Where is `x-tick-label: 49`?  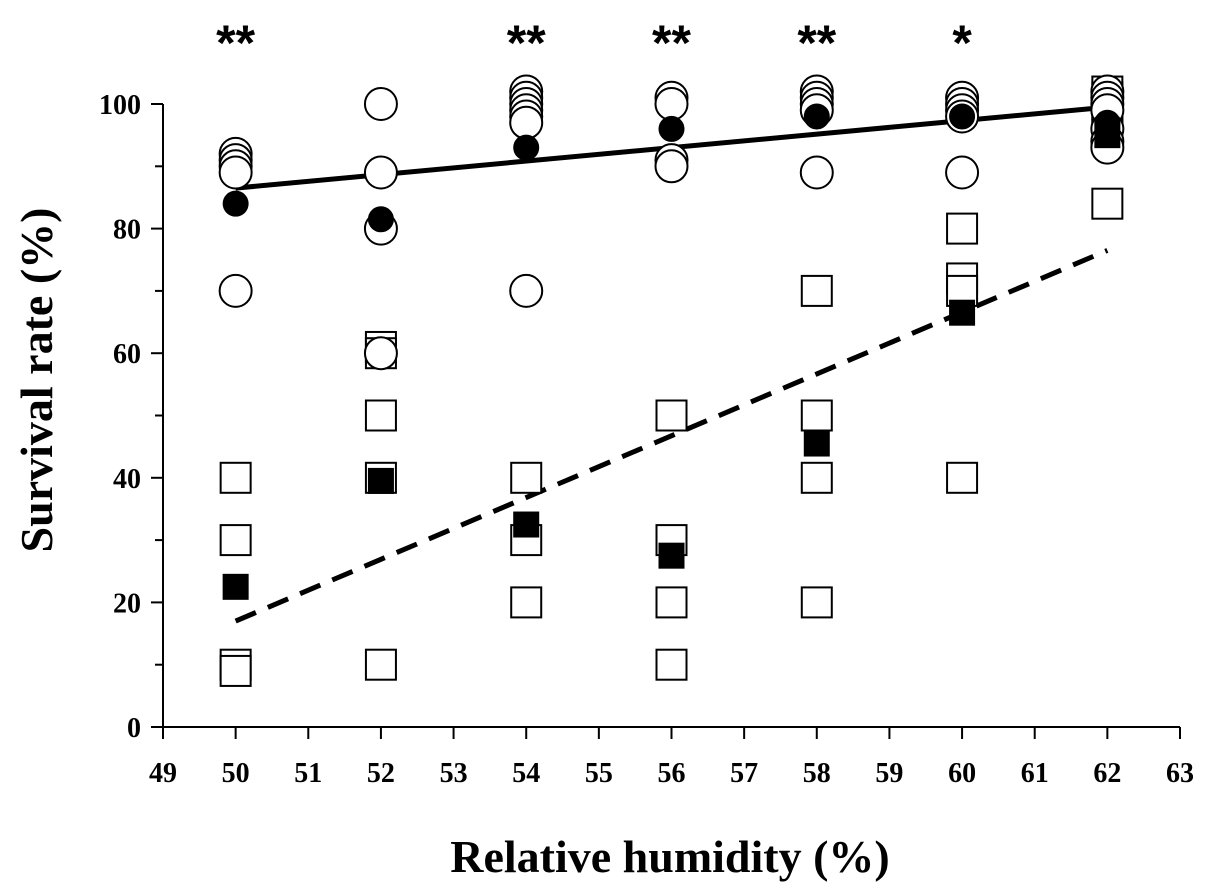 x-tick-label: 49 is located at coordinates (163, 773).